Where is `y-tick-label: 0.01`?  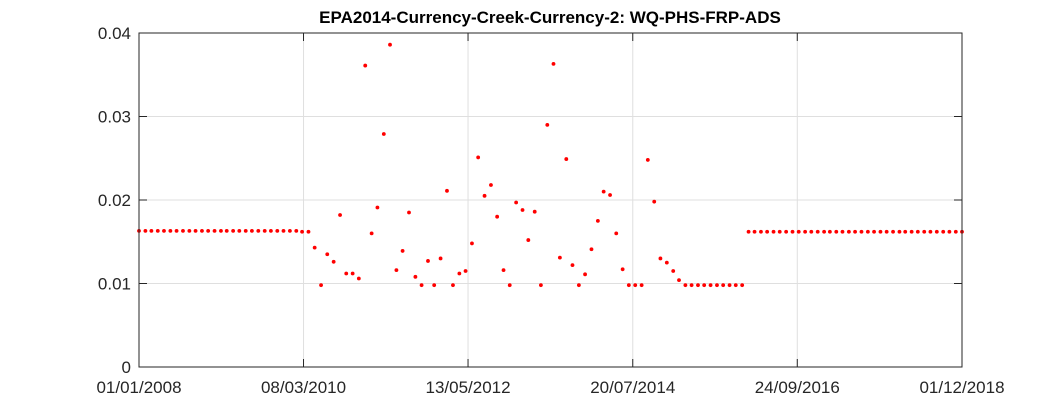
y-tick-label: 0.01 is located at coordinates (114, 284).